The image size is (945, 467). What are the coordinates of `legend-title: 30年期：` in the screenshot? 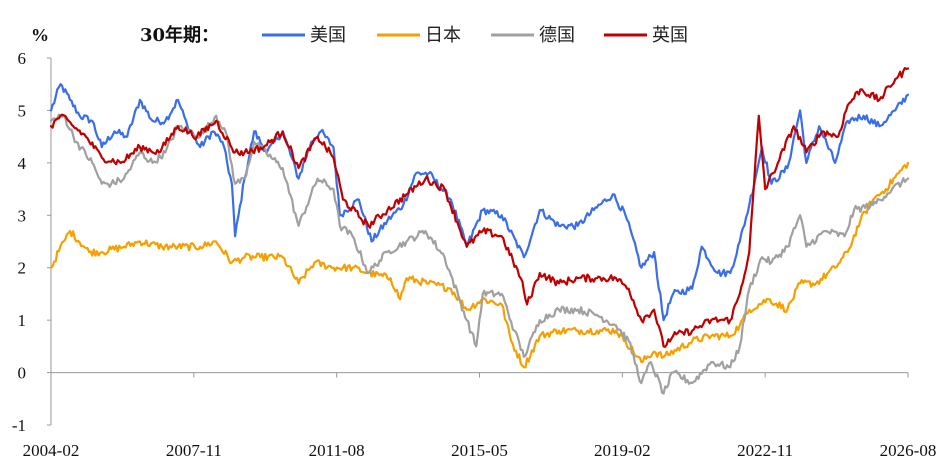 It's located at (179, 35).